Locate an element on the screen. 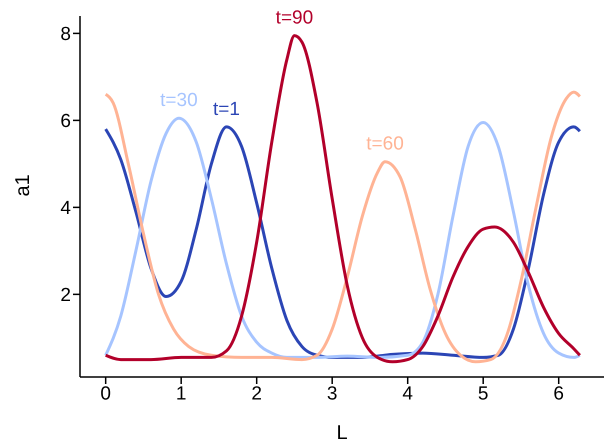  x-tick-label: 2 is located at coordinates (256, 393).